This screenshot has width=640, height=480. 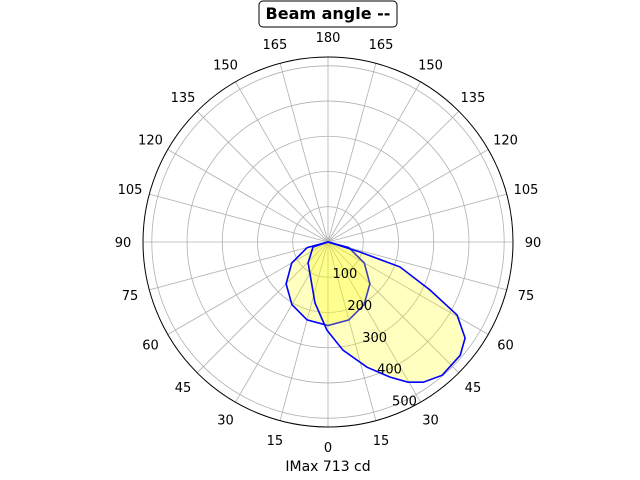 I want to click on radial-tick-label: 100, so click(x=344, y=274).